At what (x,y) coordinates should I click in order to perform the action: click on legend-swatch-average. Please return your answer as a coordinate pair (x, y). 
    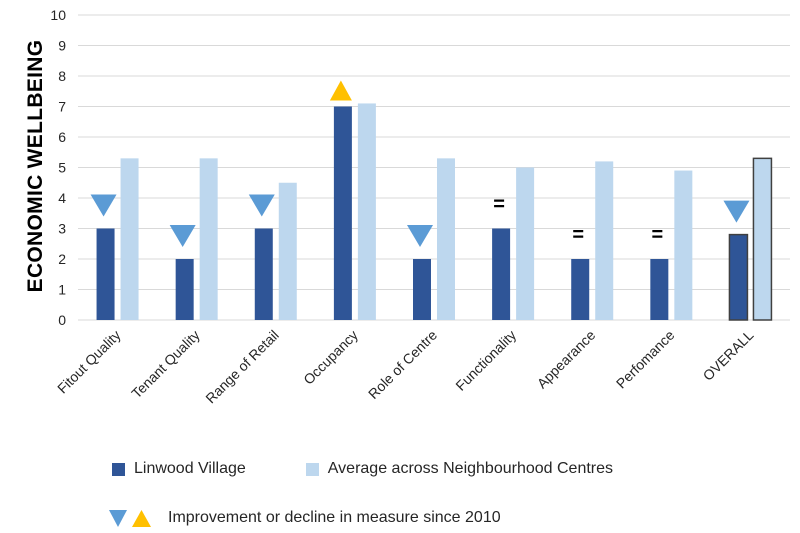
    Looking at the image, I should click on (312, 469).